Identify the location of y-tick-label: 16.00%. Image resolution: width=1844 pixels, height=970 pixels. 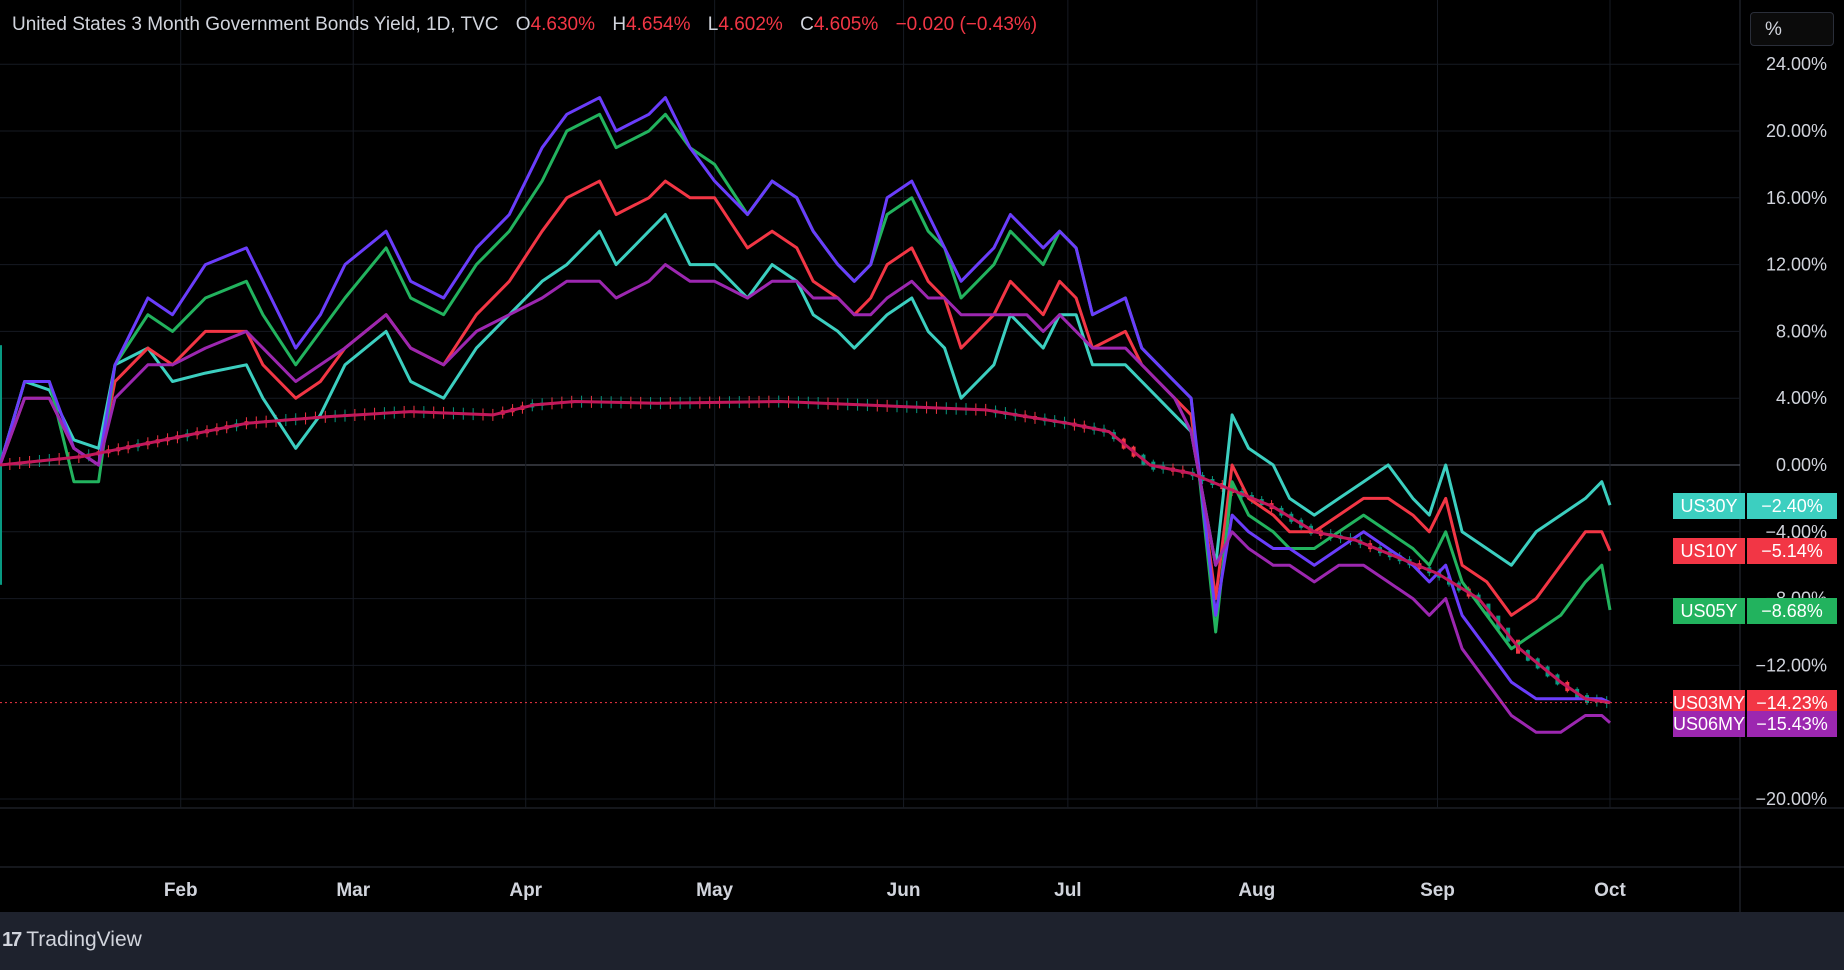
(1796, 198).